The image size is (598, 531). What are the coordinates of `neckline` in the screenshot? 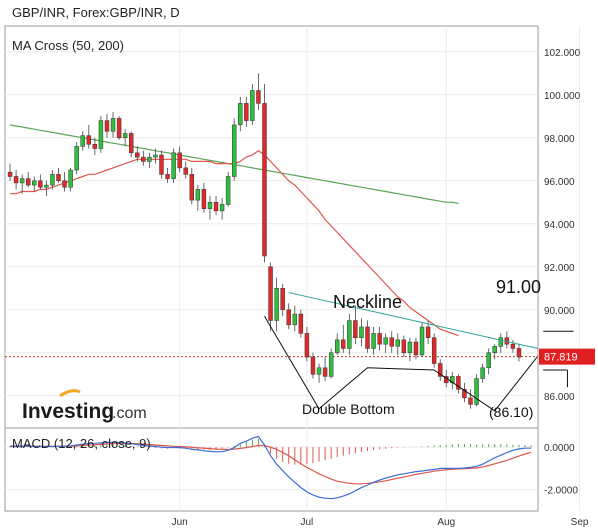 It's located at (413, 320).